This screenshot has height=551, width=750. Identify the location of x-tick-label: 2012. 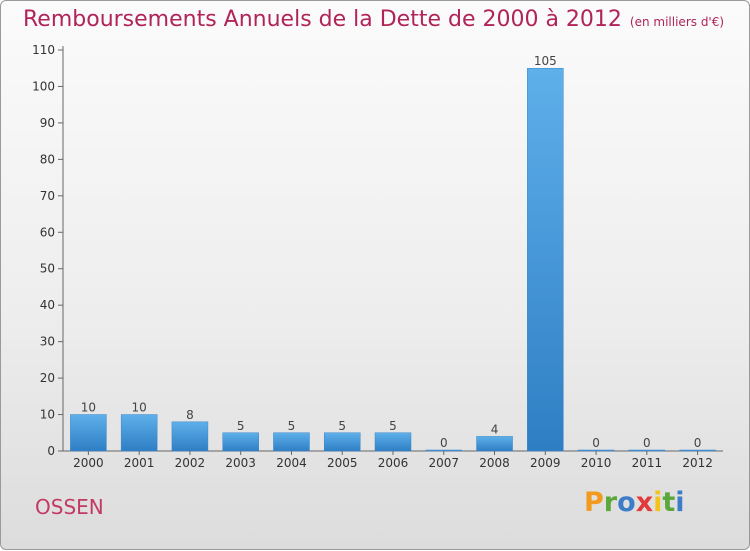
(697, 463).